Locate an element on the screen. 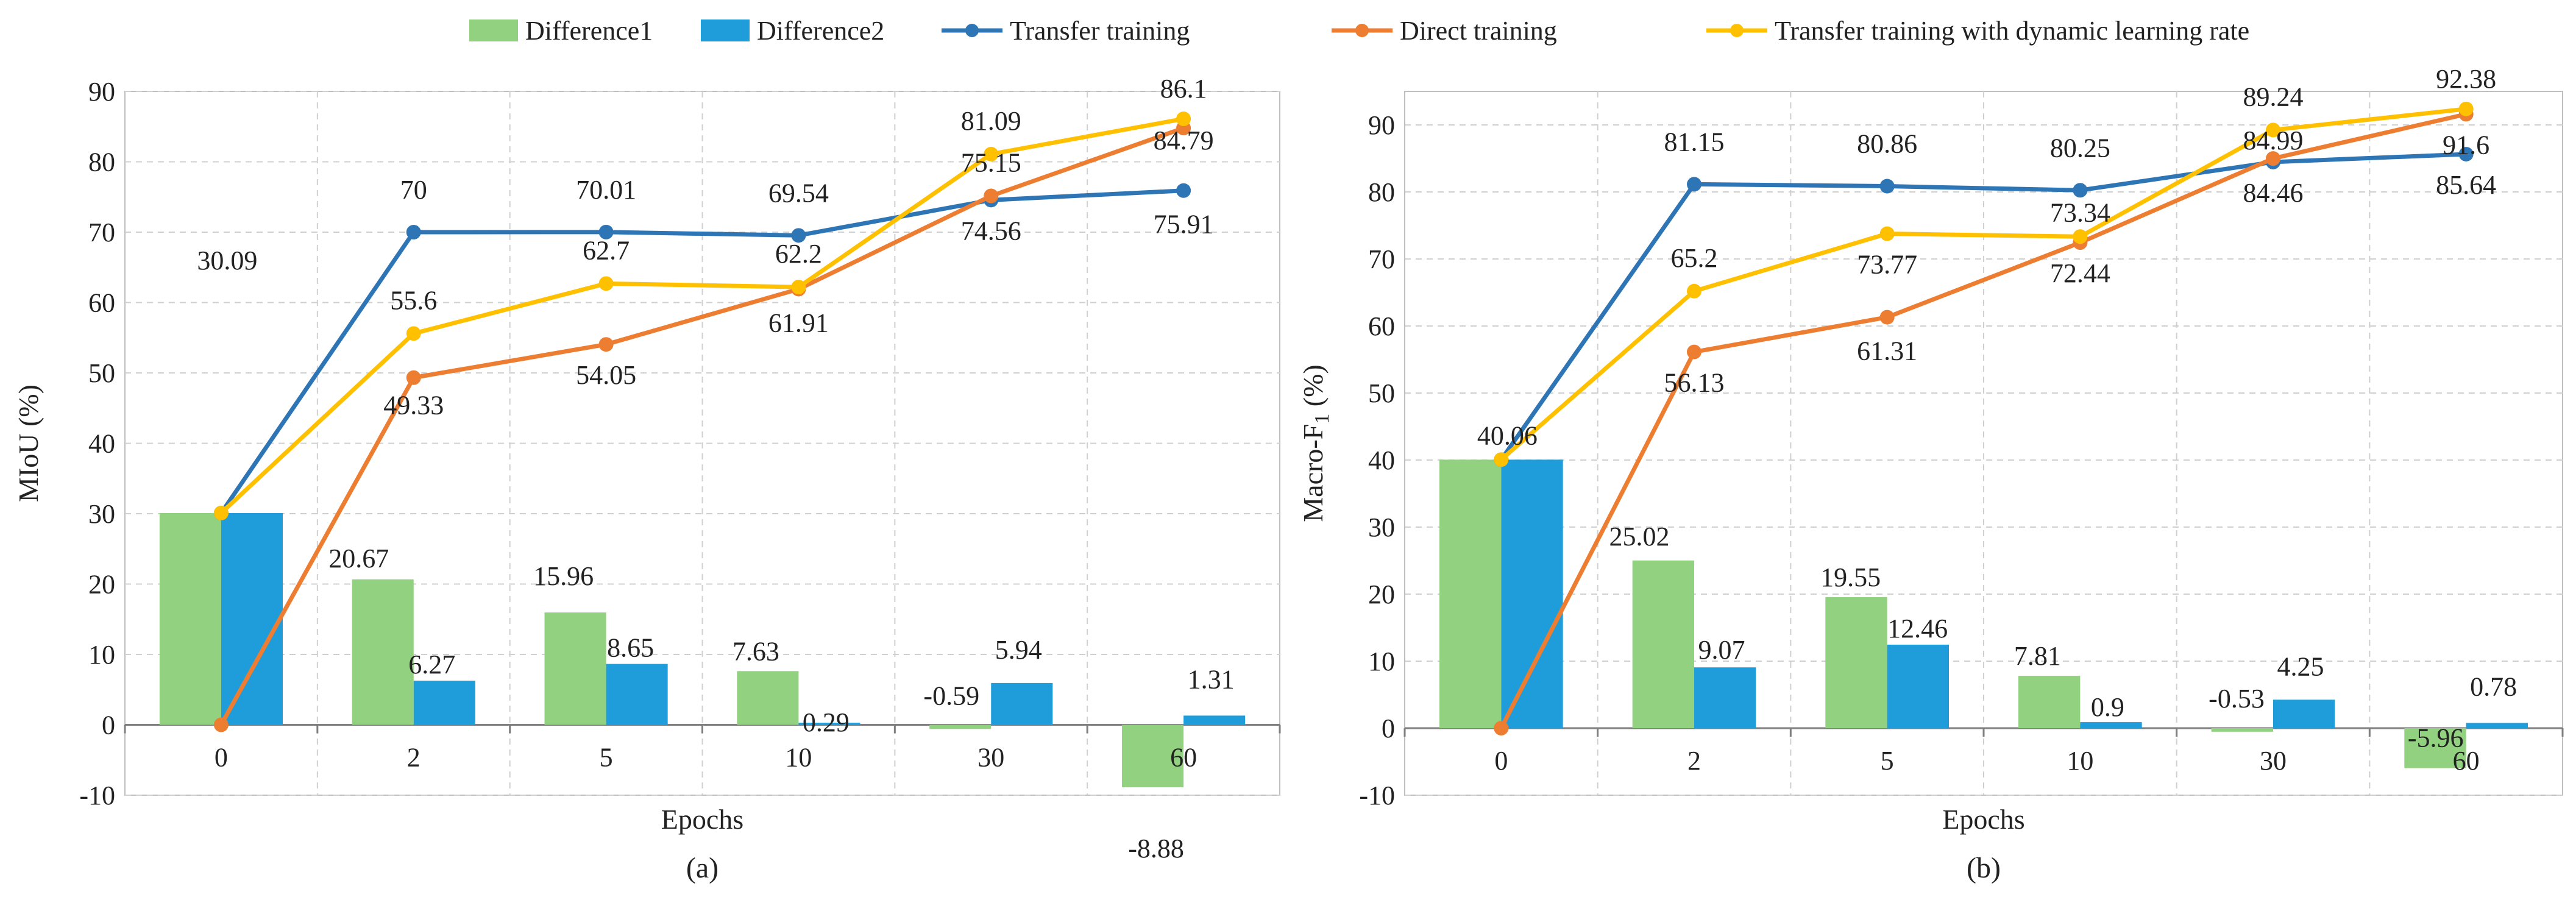 Image resolution: width=2576 pixels, height=900 pixels. data-label: 30.09 is located at coordinates (227, 260).